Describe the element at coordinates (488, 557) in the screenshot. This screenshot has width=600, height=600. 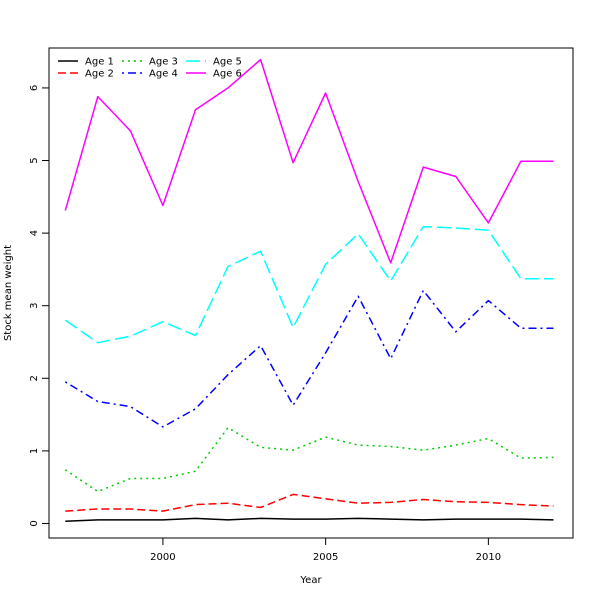
I see `x-tick-label: 2010` at that location.